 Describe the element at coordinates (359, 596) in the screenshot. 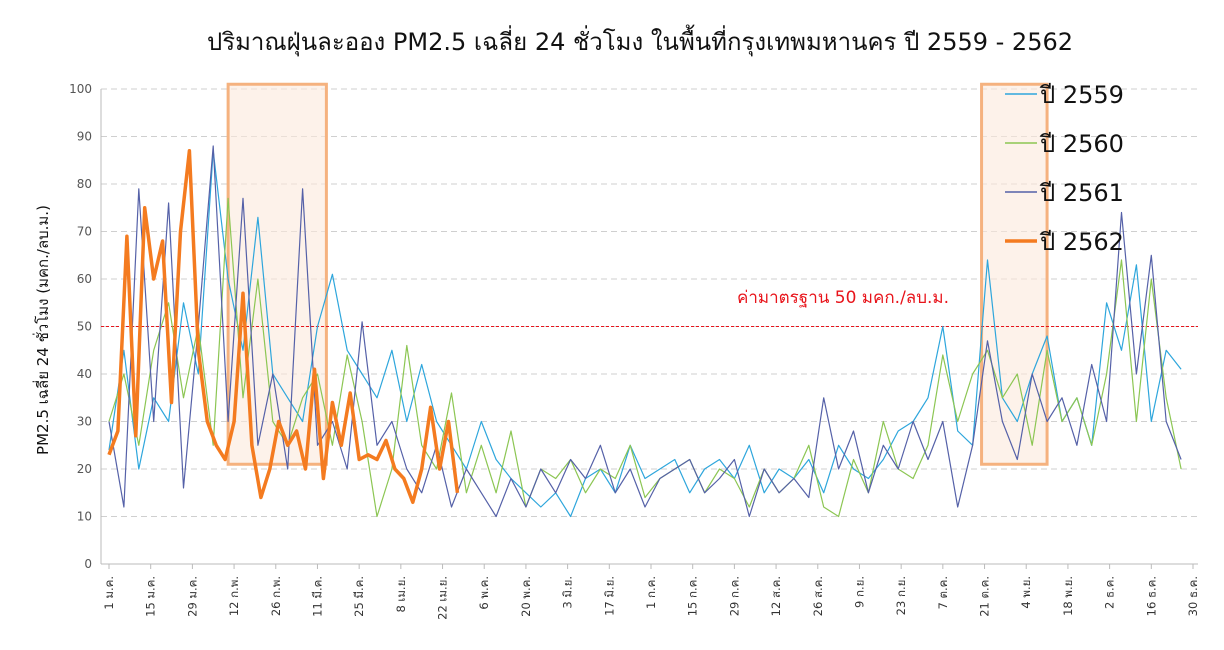

I see `x-tick-label: 25 มี.ค.` at that location.